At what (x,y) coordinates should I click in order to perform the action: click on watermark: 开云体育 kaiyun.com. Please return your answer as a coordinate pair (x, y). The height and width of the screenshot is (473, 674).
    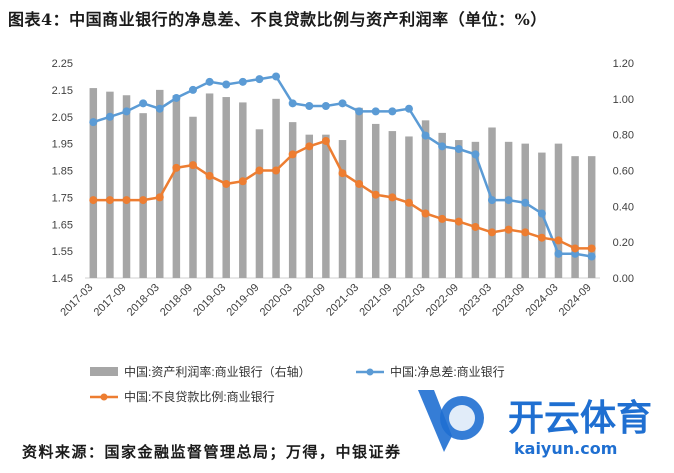
    Looking at the image, I should click on (535, 423).